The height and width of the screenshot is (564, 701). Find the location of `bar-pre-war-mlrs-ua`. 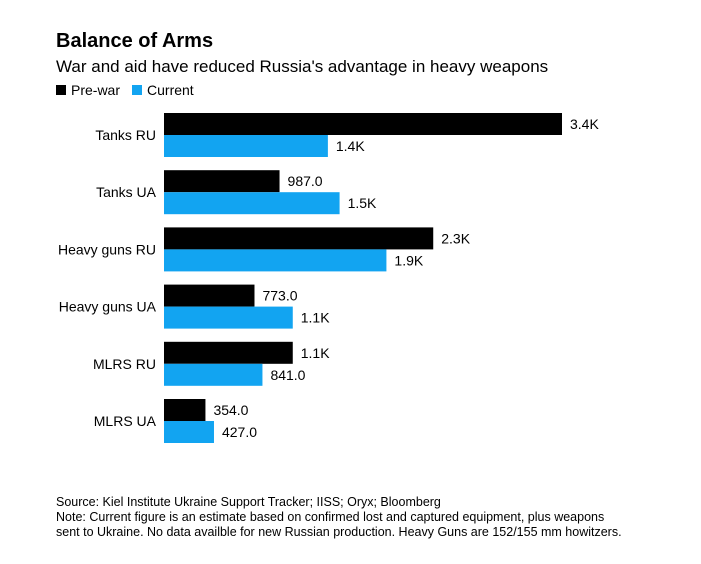

bar-pre-war-mlrs-ua is located at coordinates (185, 410).